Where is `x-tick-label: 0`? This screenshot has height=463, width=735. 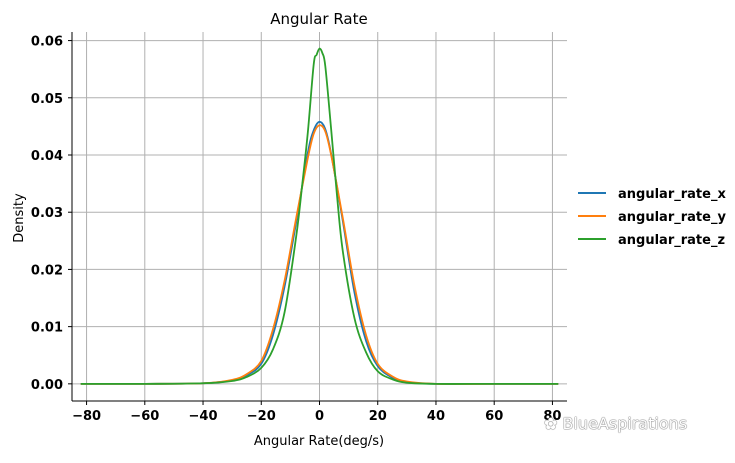 x-tick-label: 0 is located at coordinates (319, 416).